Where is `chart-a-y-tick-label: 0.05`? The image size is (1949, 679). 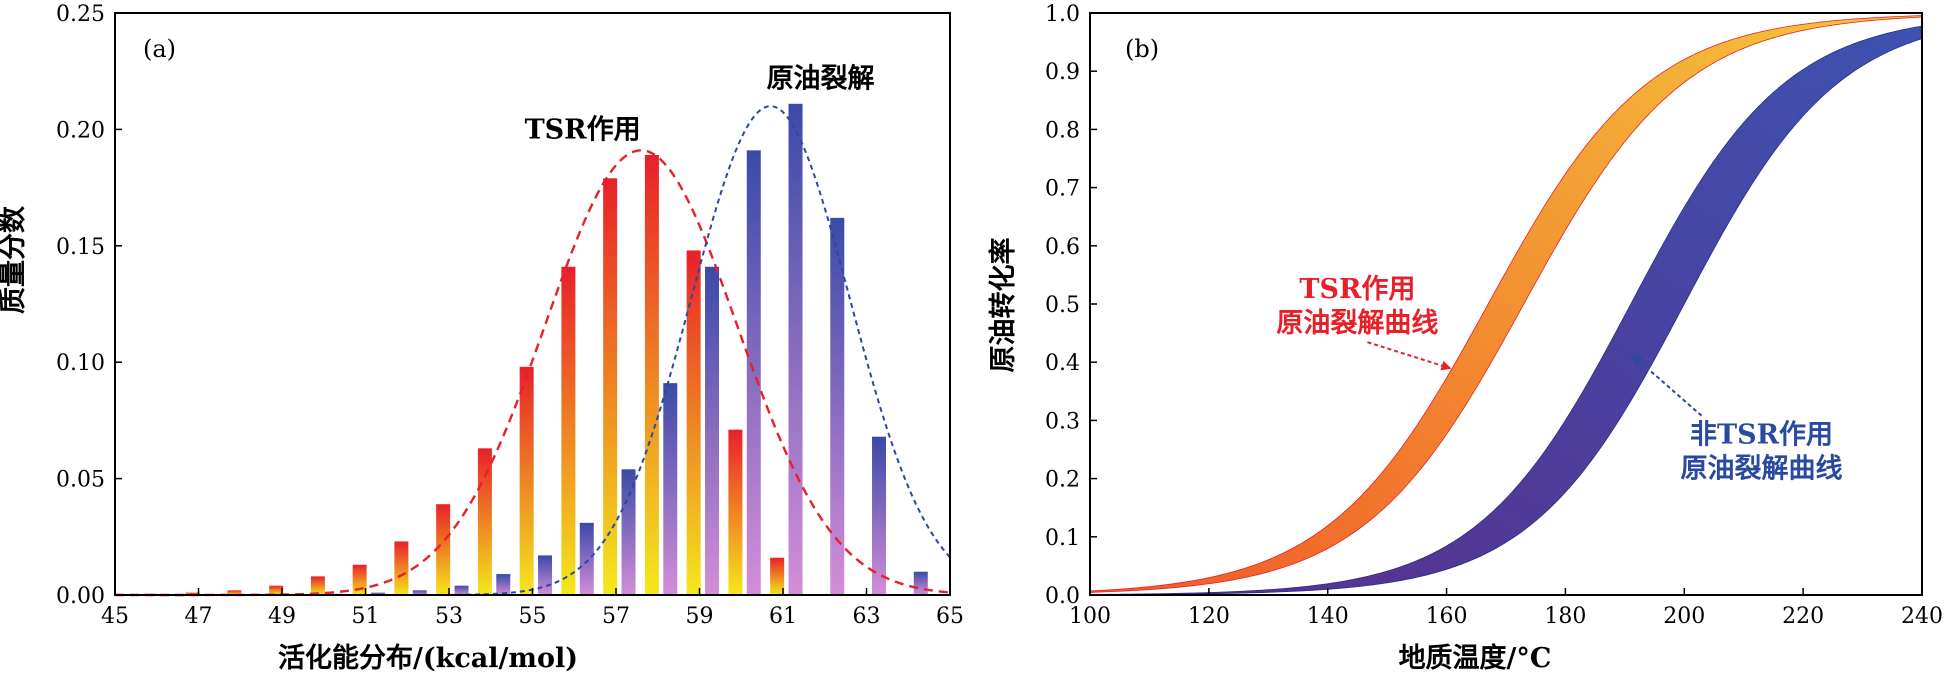 chart-a-y-tick-label: 0.05 is located at coordinates (80, 480).